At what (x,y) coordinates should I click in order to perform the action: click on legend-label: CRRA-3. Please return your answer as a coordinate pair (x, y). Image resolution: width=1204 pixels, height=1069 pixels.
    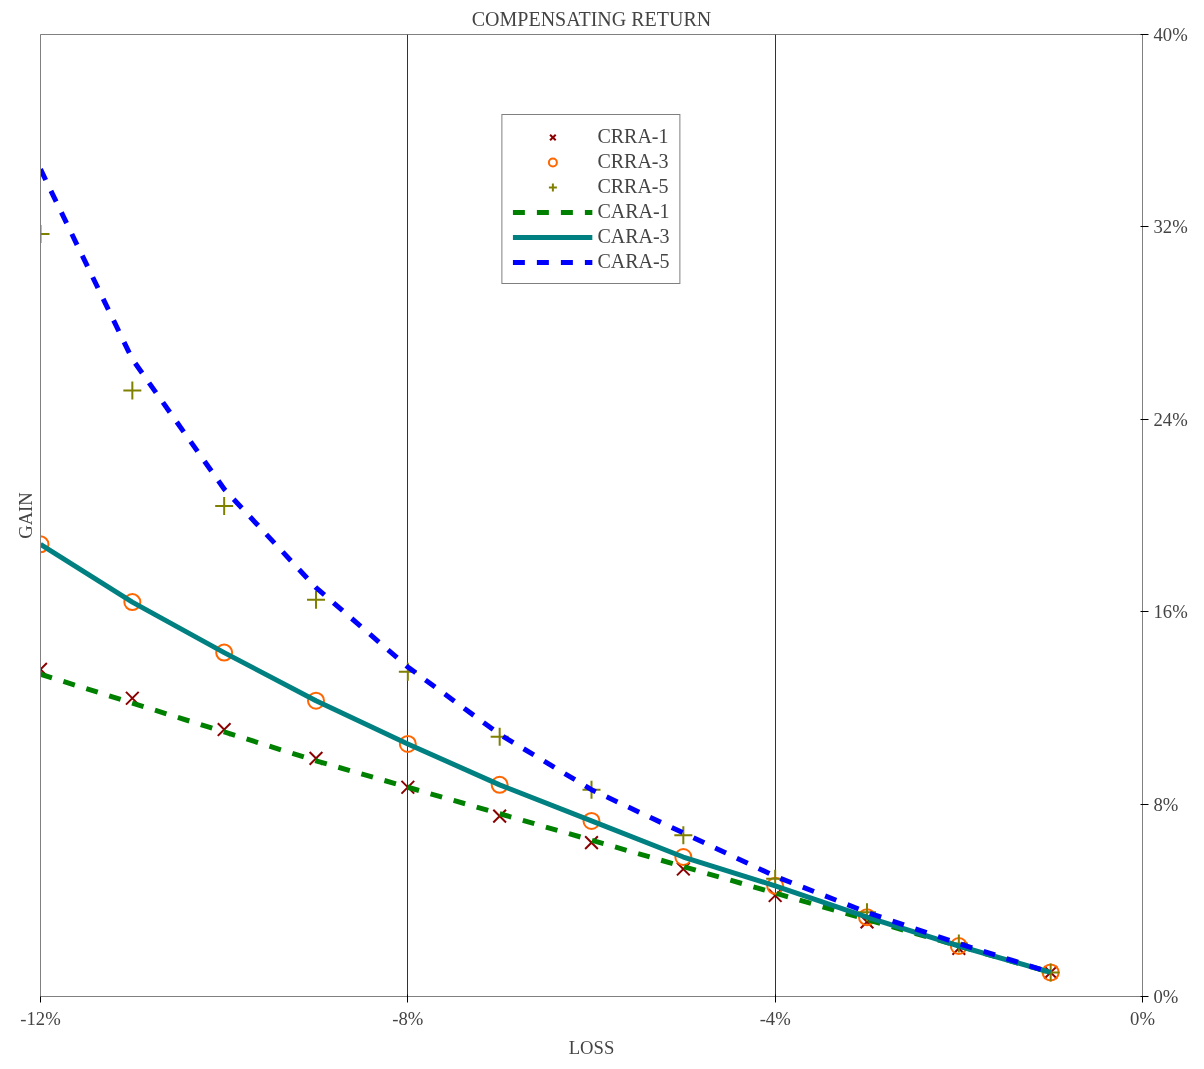
    Looking at the image, I should click on (633, 161).